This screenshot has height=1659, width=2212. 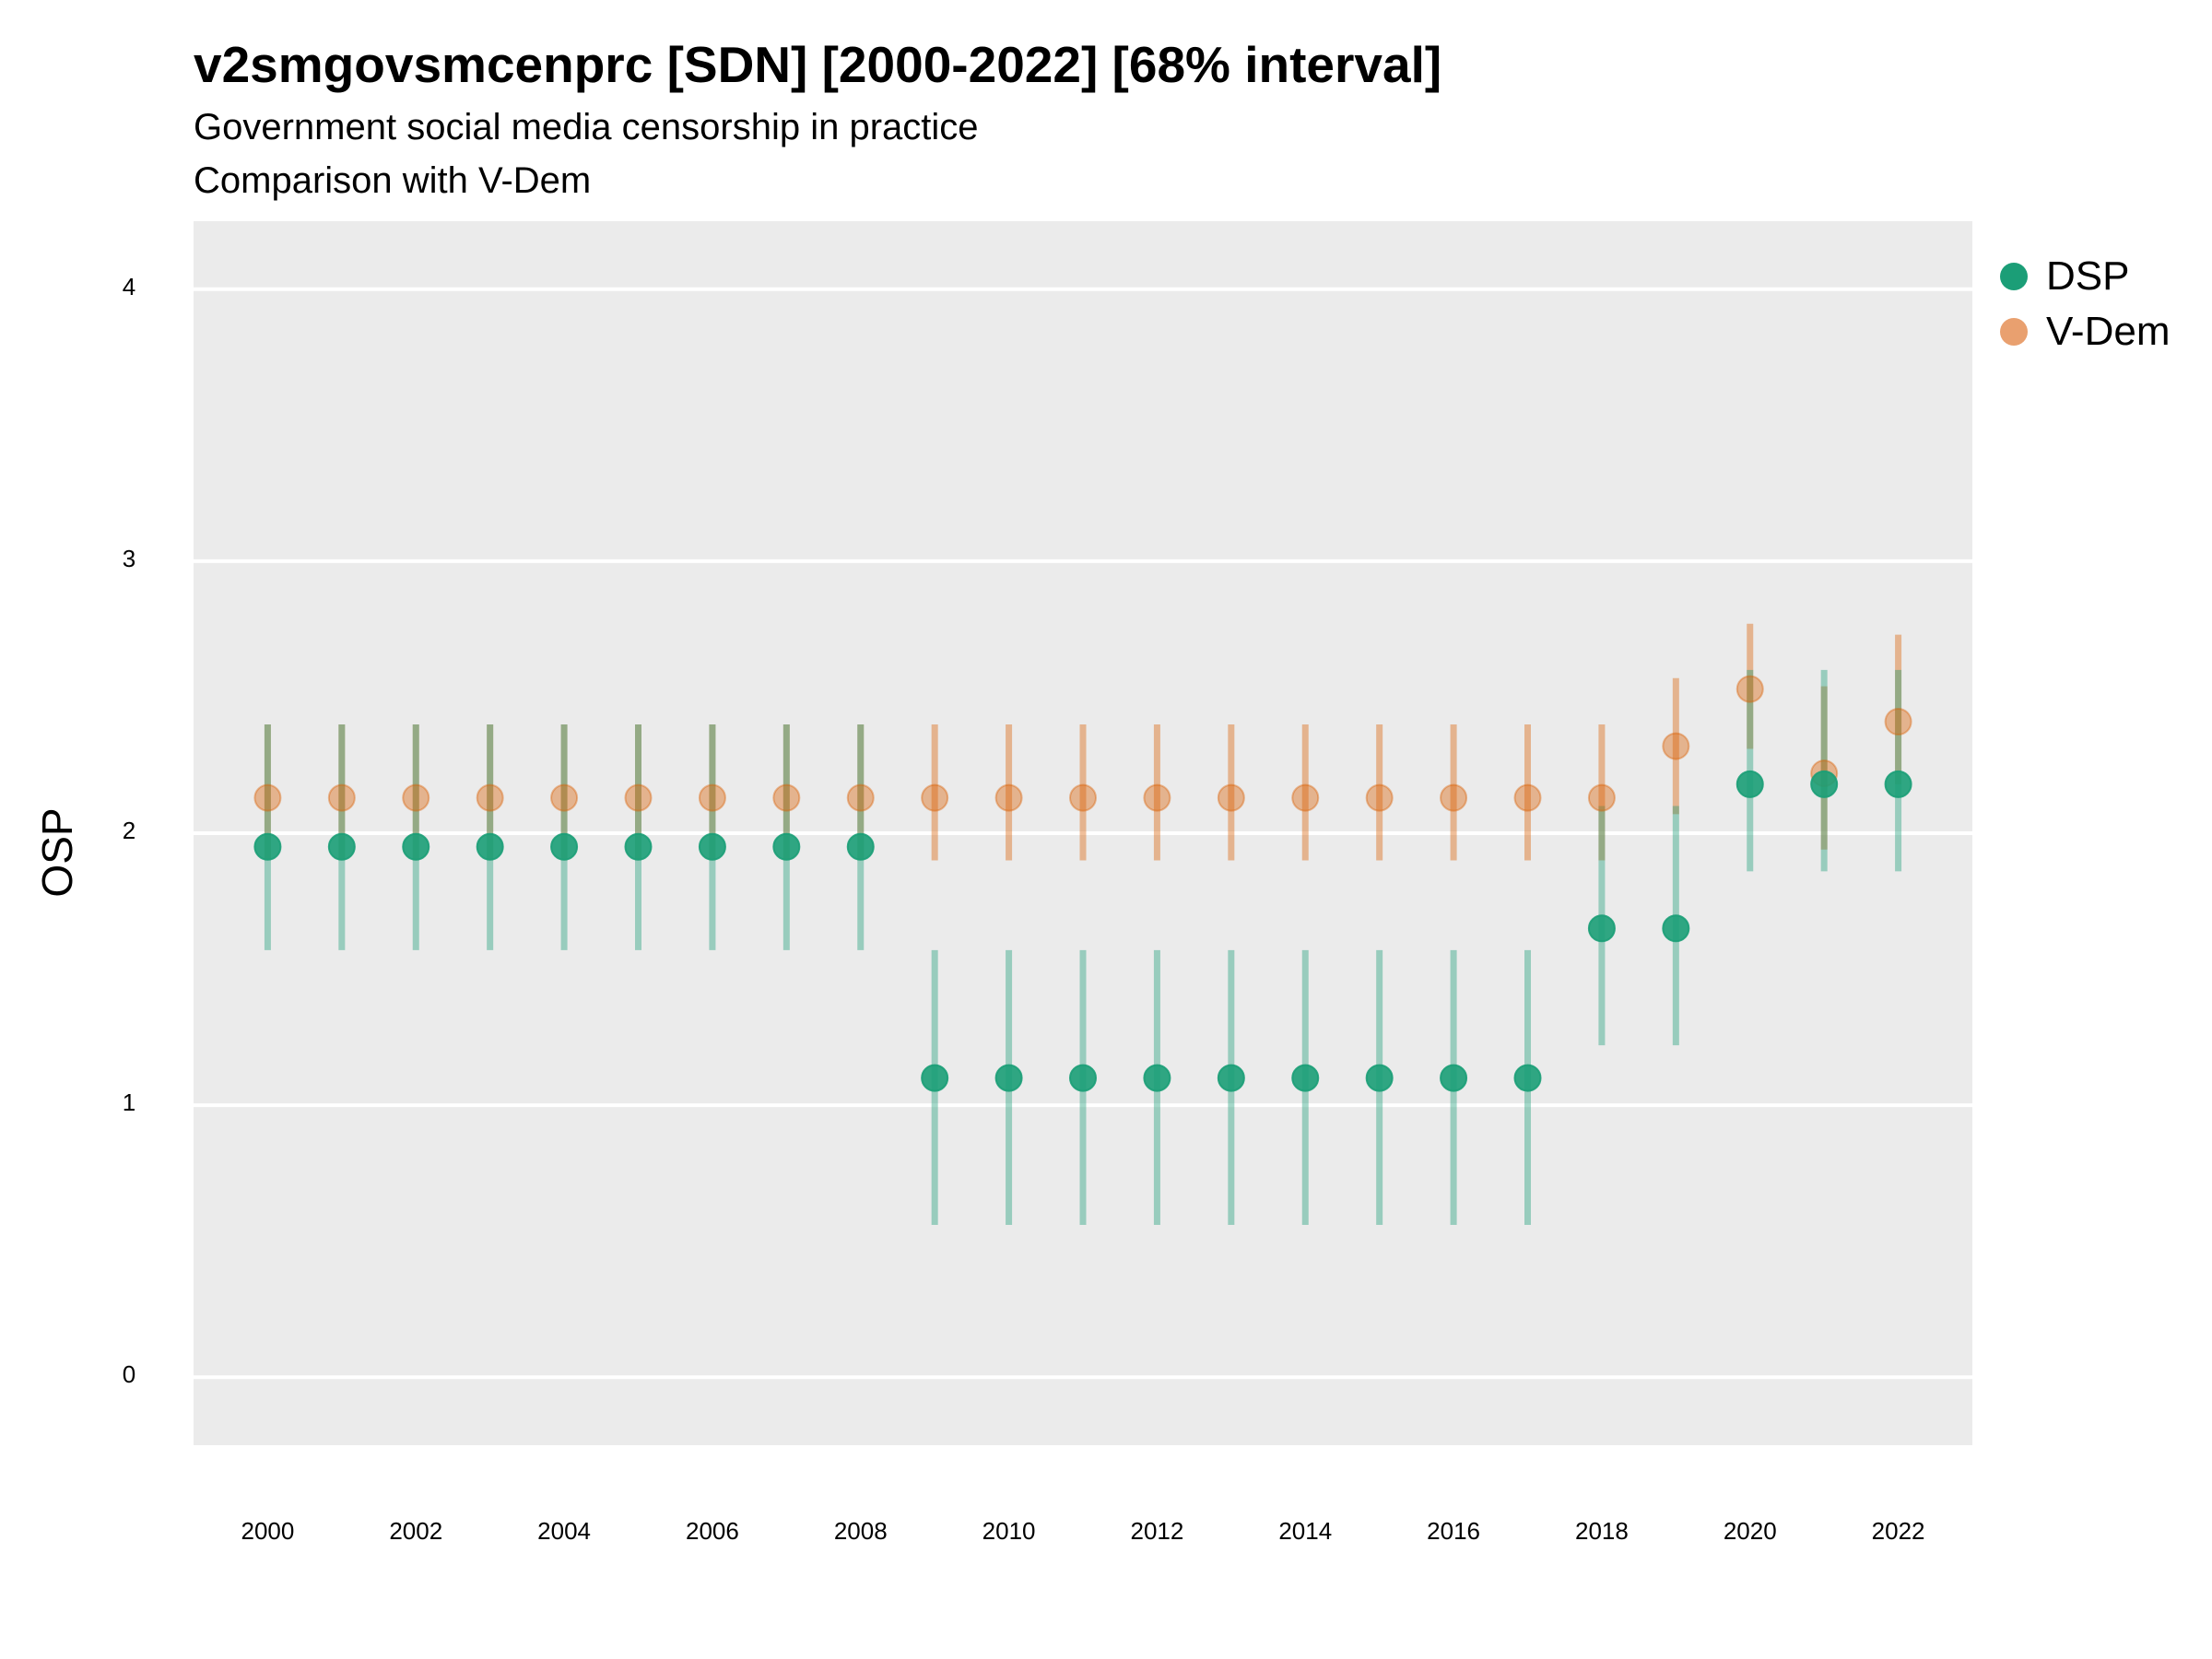 What do you see at coordinates (1749, 689) in the screenshot?
I see `point-vdem-2020` at bounding box center [1749, 689].